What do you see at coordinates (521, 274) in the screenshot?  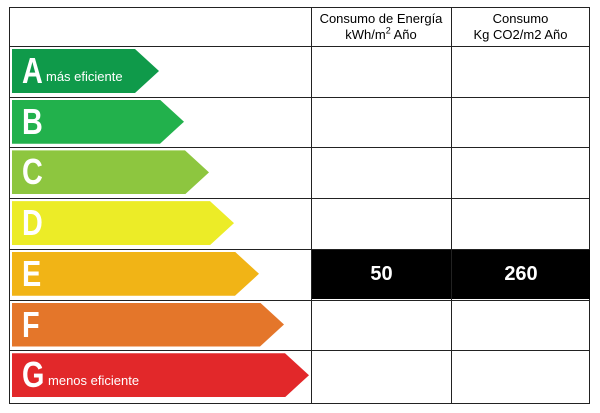 I see `co2-emissions-value: 260` at bounding box center [521, 274].